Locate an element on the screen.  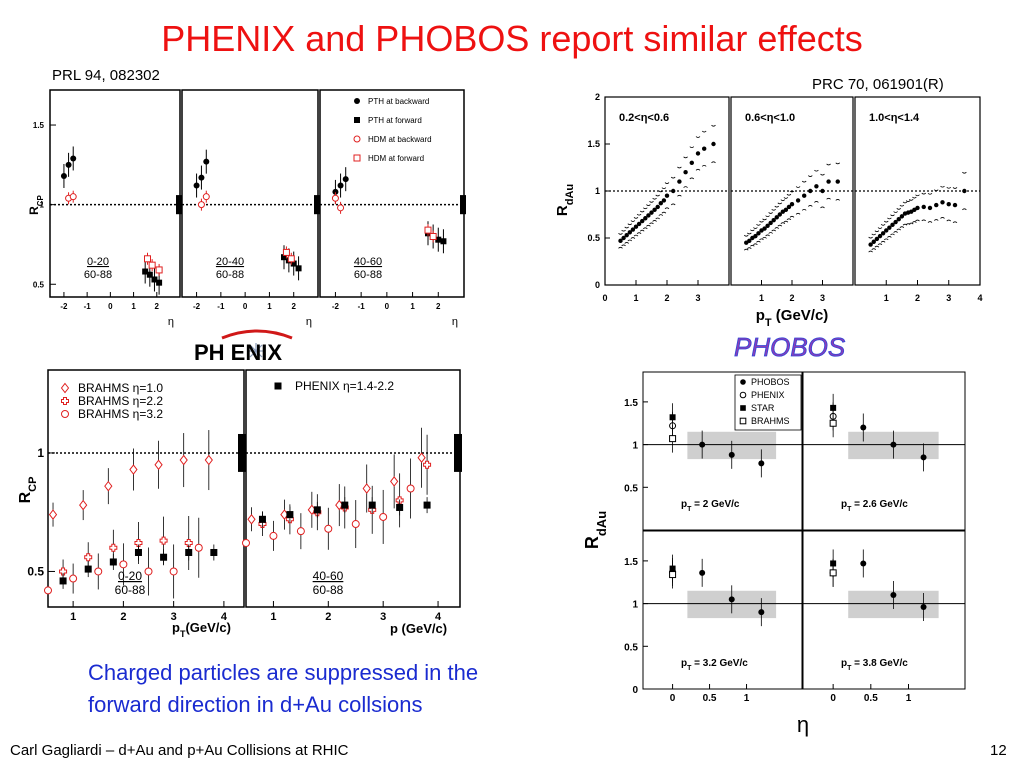
legend-marker is located at coordinates (357, 158).